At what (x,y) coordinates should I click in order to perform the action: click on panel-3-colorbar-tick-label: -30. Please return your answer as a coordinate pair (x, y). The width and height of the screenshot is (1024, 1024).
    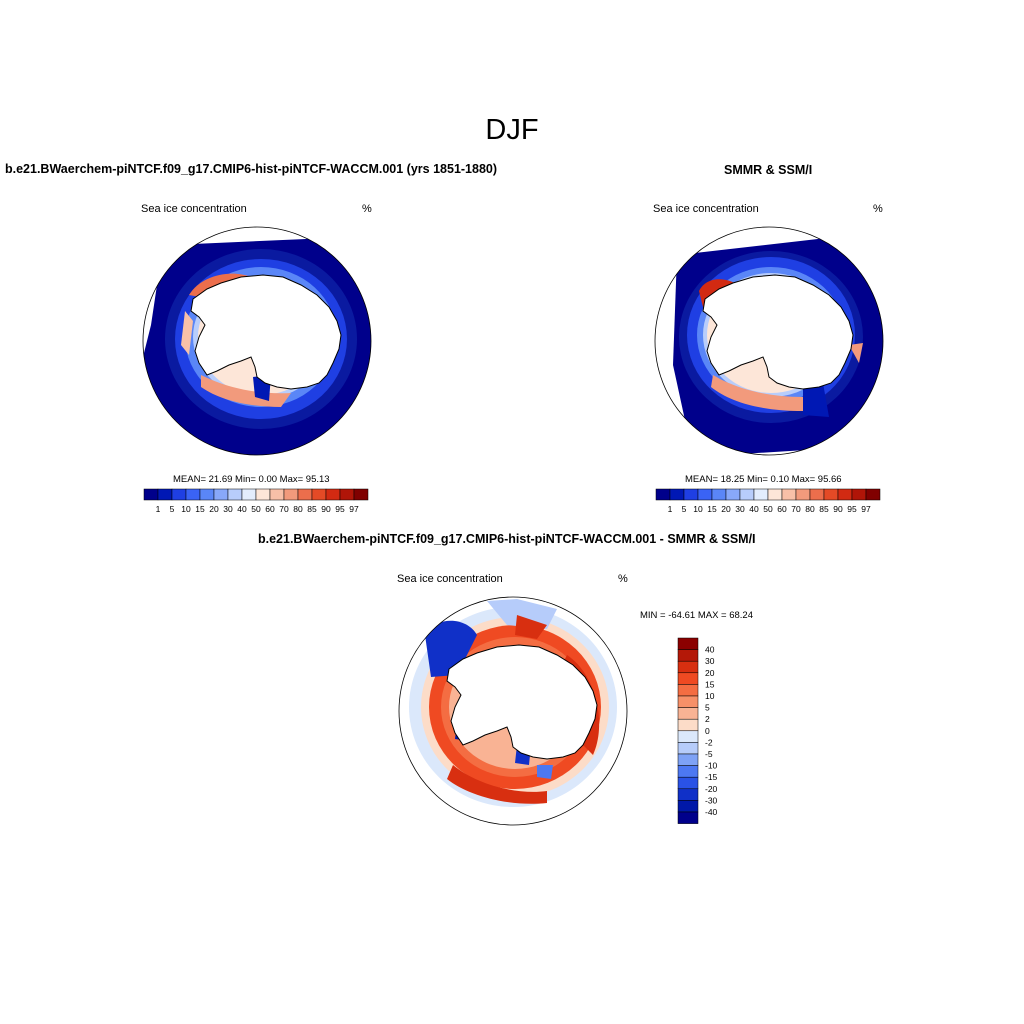
    Looking at the image, I should click on (711, 800).